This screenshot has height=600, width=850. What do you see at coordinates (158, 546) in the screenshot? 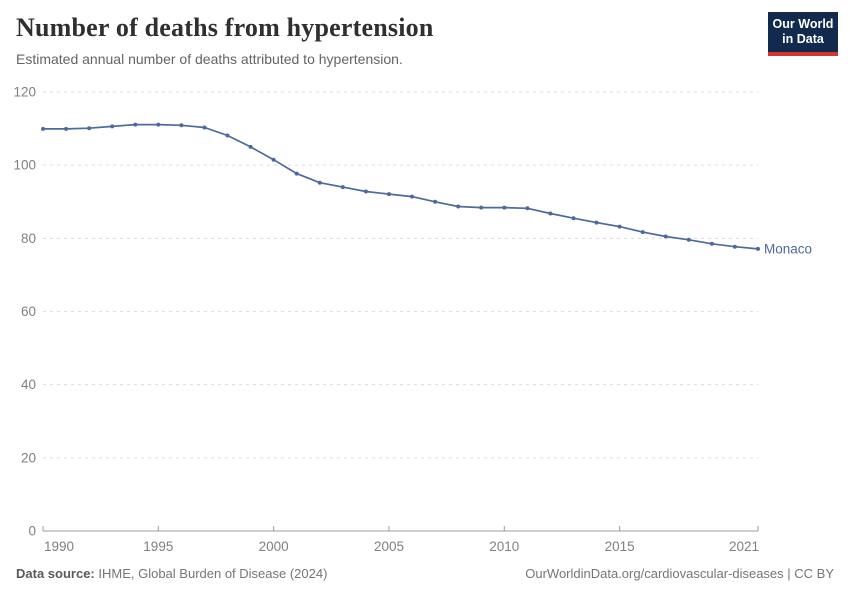
I see `x-tick-label: 1995` at bounding box center [158, 546].